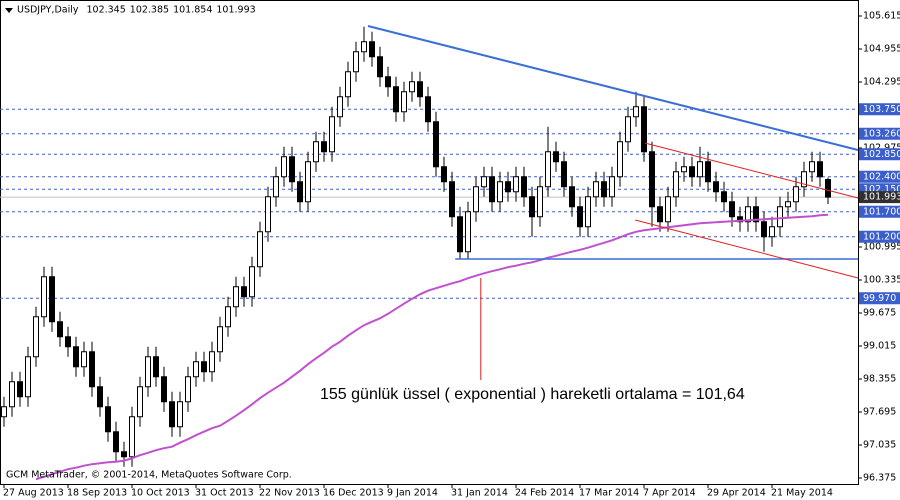 Image resolution: width=900 pixels, height=500 pixels. Describe the element at coordinates (97, 493) in the screenshot. I see `x-tick-label: 18 Sep 2013` at that location.